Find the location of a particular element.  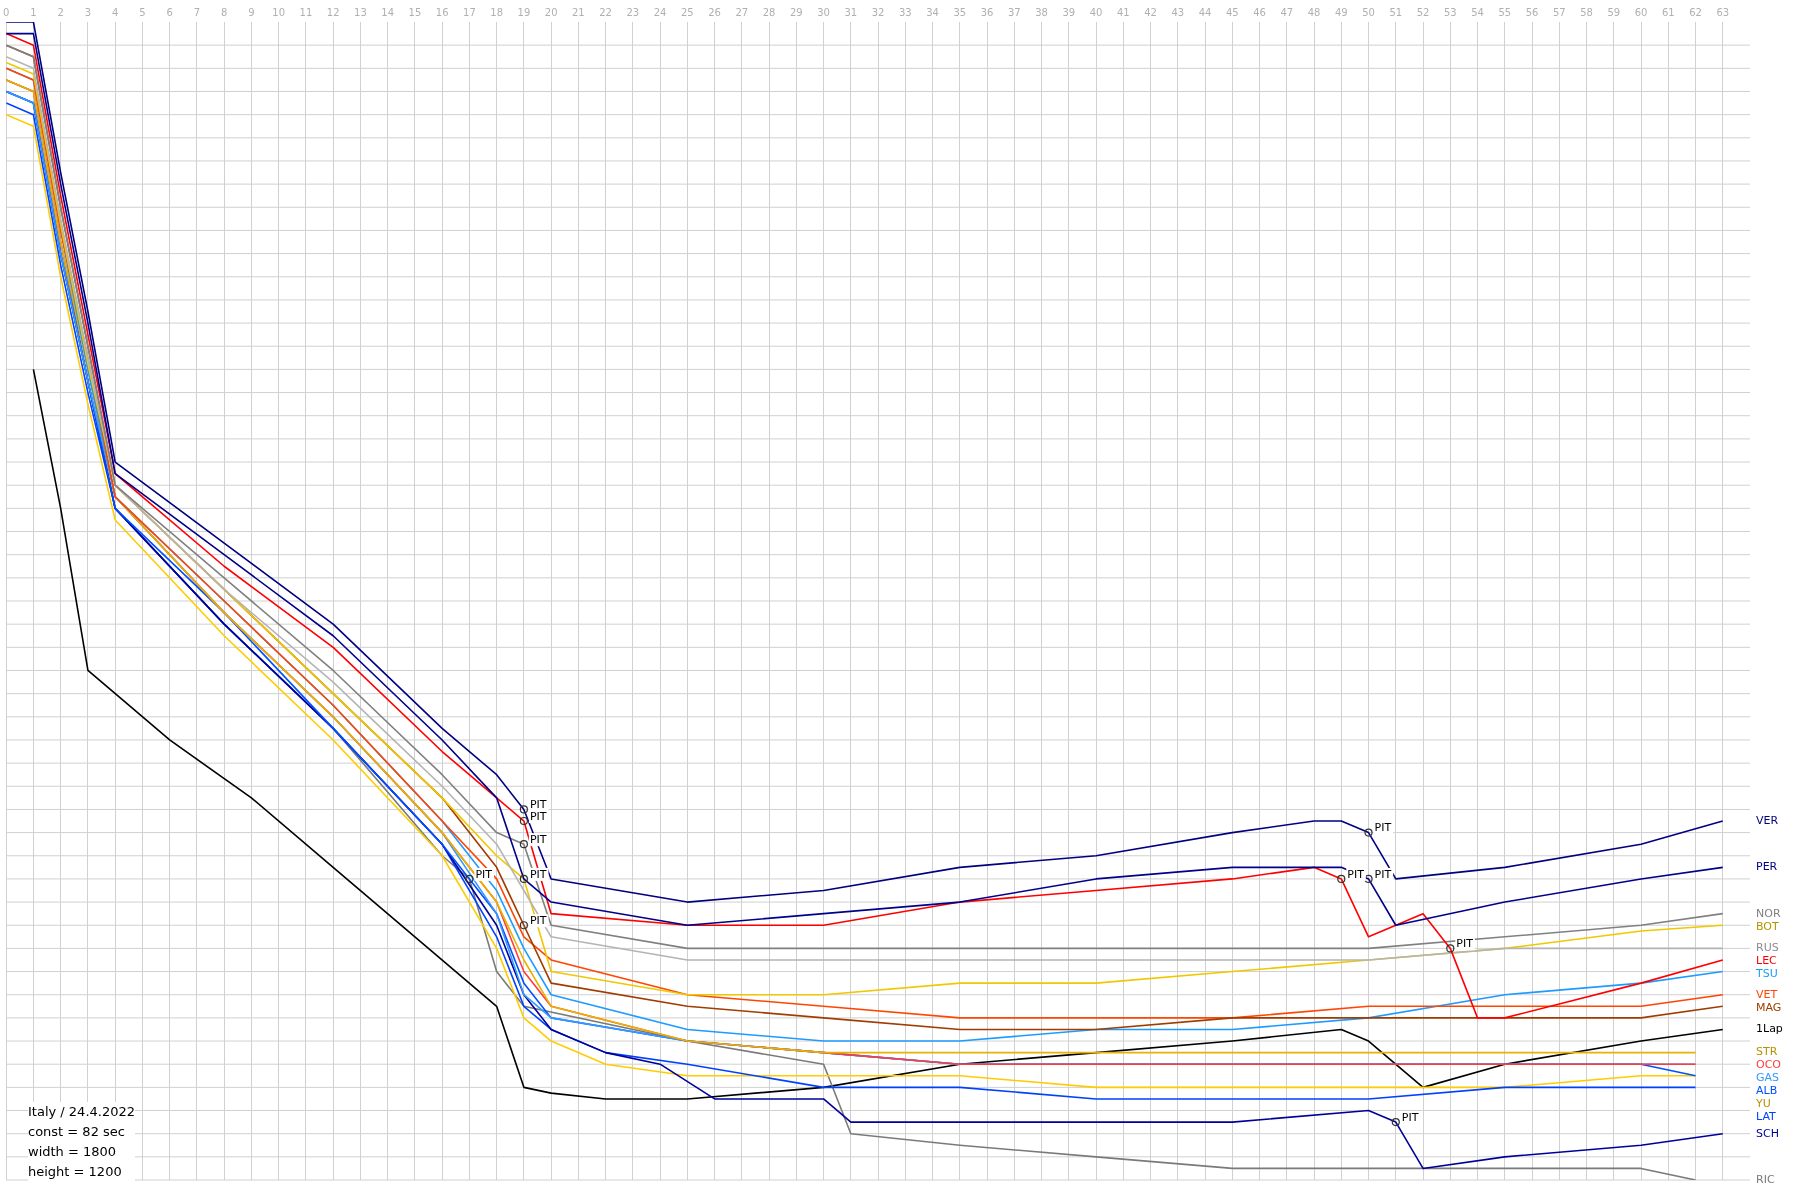

x-tick-label: 53 is located at coordinates (1450, 12).